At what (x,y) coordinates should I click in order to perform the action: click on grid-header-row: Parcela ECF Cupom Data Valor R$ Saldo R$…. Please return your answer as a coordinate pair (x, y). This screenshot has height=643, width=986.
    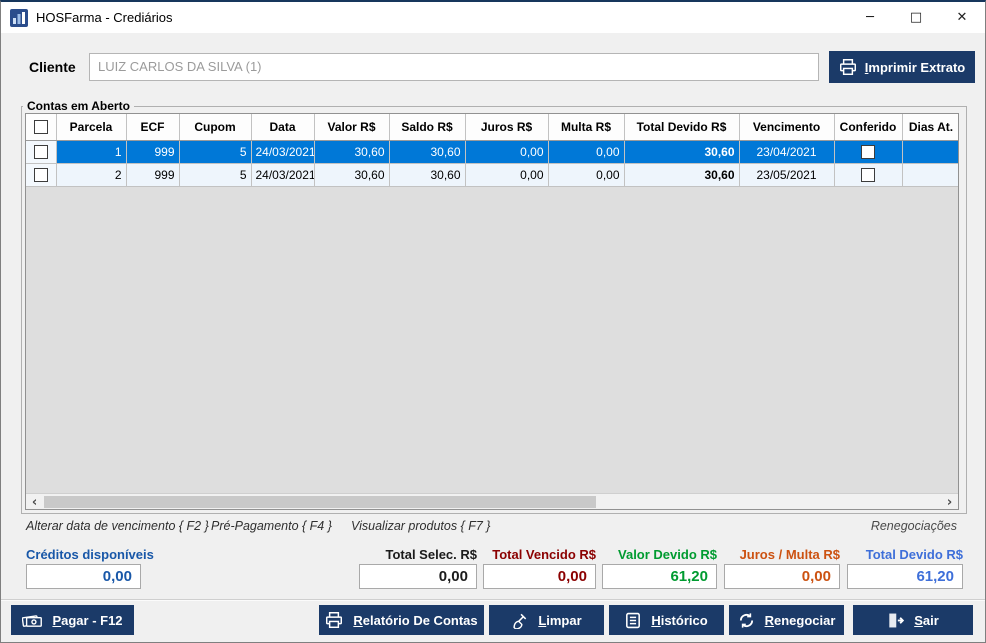
    Looking at the image, I should click on (492, 127).